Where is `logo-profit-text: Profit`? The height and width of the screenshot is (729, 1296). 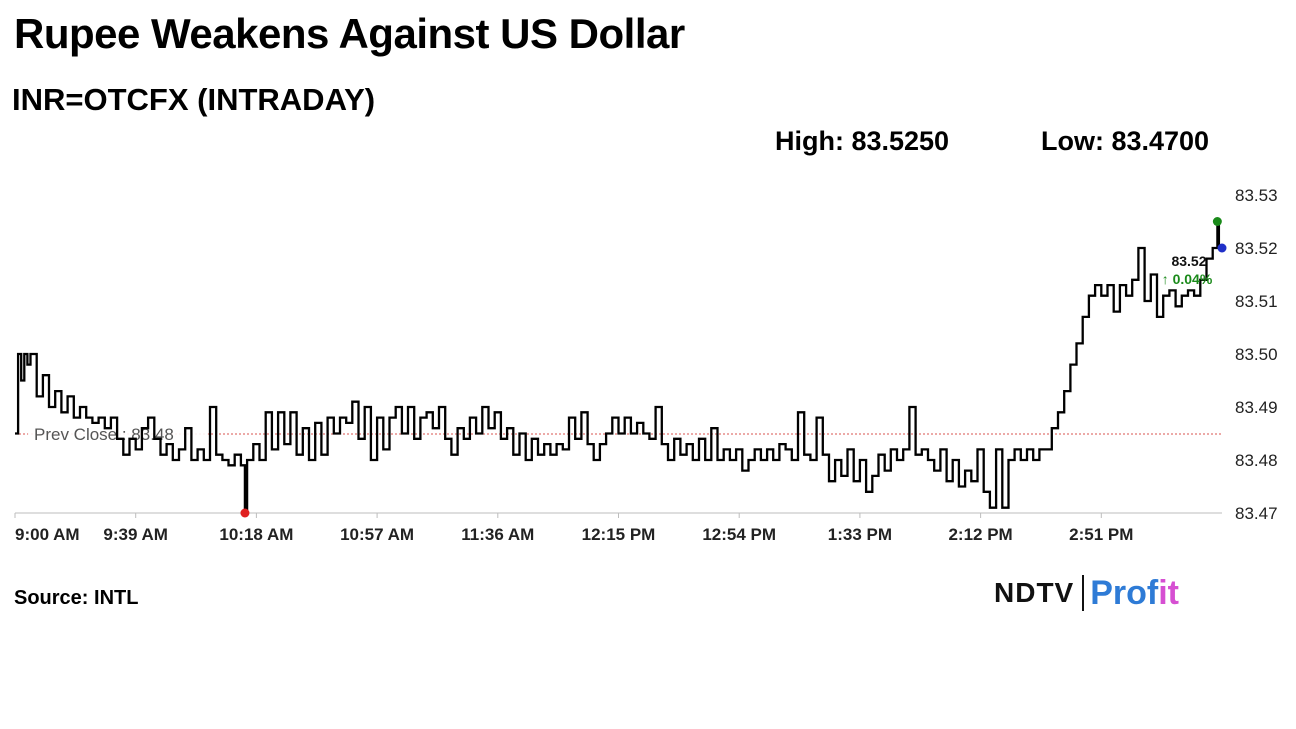 logo-profit-text: Profit is located at coordinates (1134, 593).